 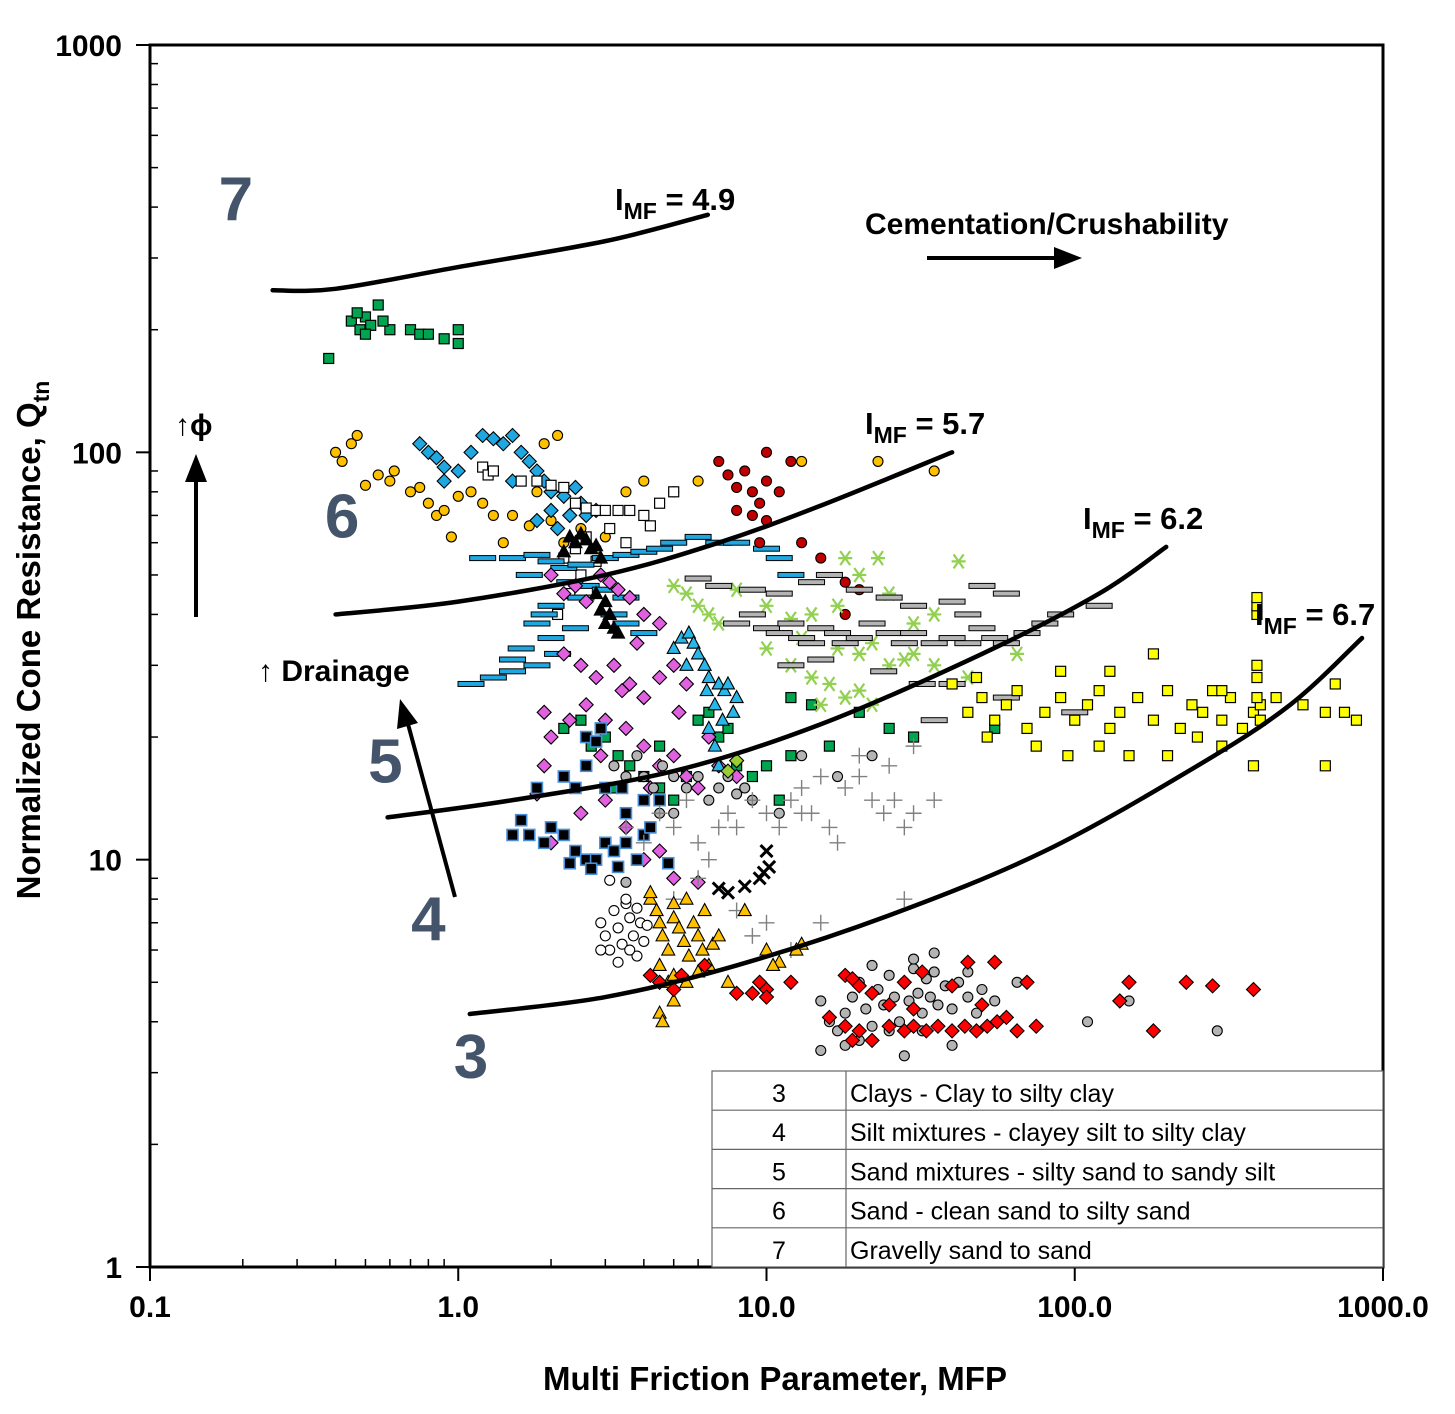 What do you see at coordinates (1047, 1169) in the screenshot?
I see `legend-background` at bounding box center [1047, 1169].